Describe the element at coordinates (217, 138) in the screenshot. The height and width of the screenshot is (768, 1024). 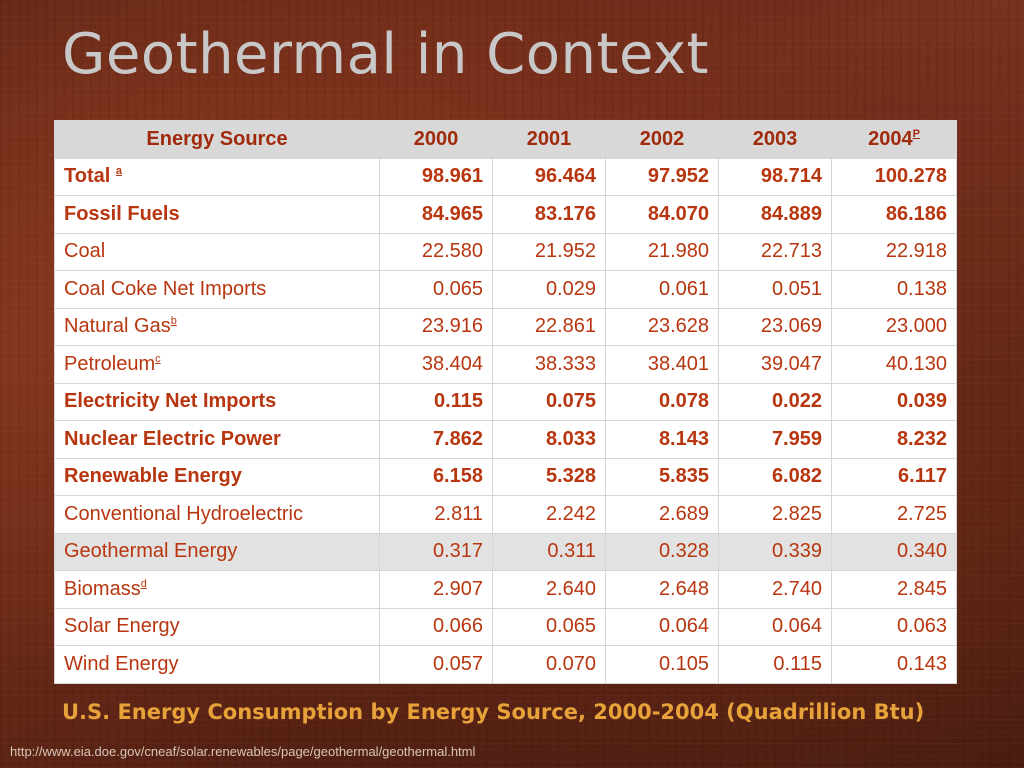
I see `header-label: Energy Source` at that location.